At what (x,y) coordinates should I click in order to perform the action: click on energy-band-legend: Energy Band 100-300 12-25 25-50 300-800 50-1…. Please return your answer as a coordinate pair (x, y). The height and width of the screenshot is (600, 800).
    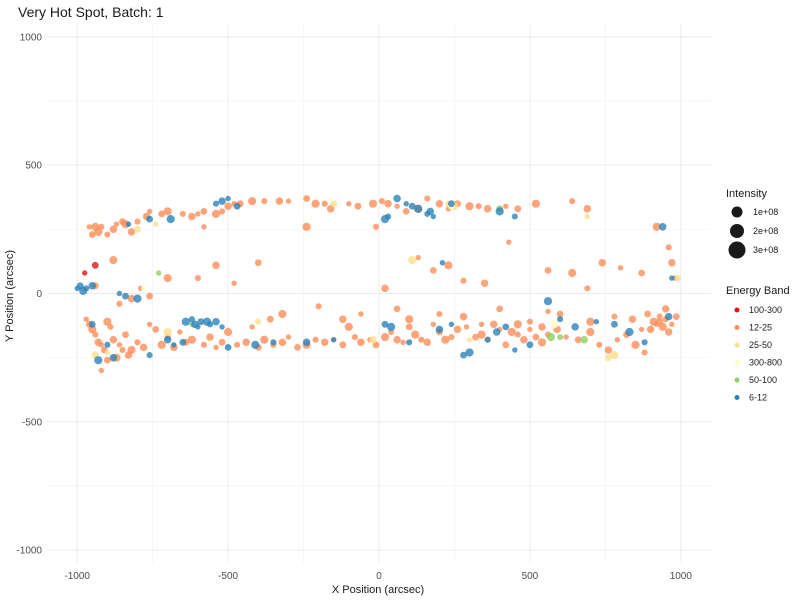
    Looking at the image, I should click on (758, 344).